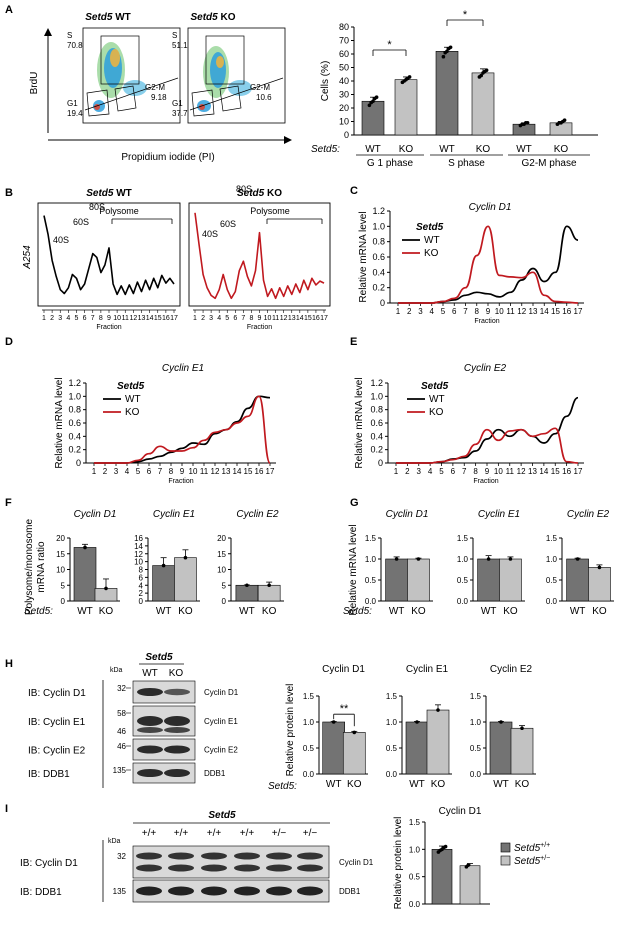 The height and width of the screenshot is (926, 626). What do you see at coordinates (131, 386) in the screenshot?
I see `legend-title: Setd5` at bounding box center [131, 386].